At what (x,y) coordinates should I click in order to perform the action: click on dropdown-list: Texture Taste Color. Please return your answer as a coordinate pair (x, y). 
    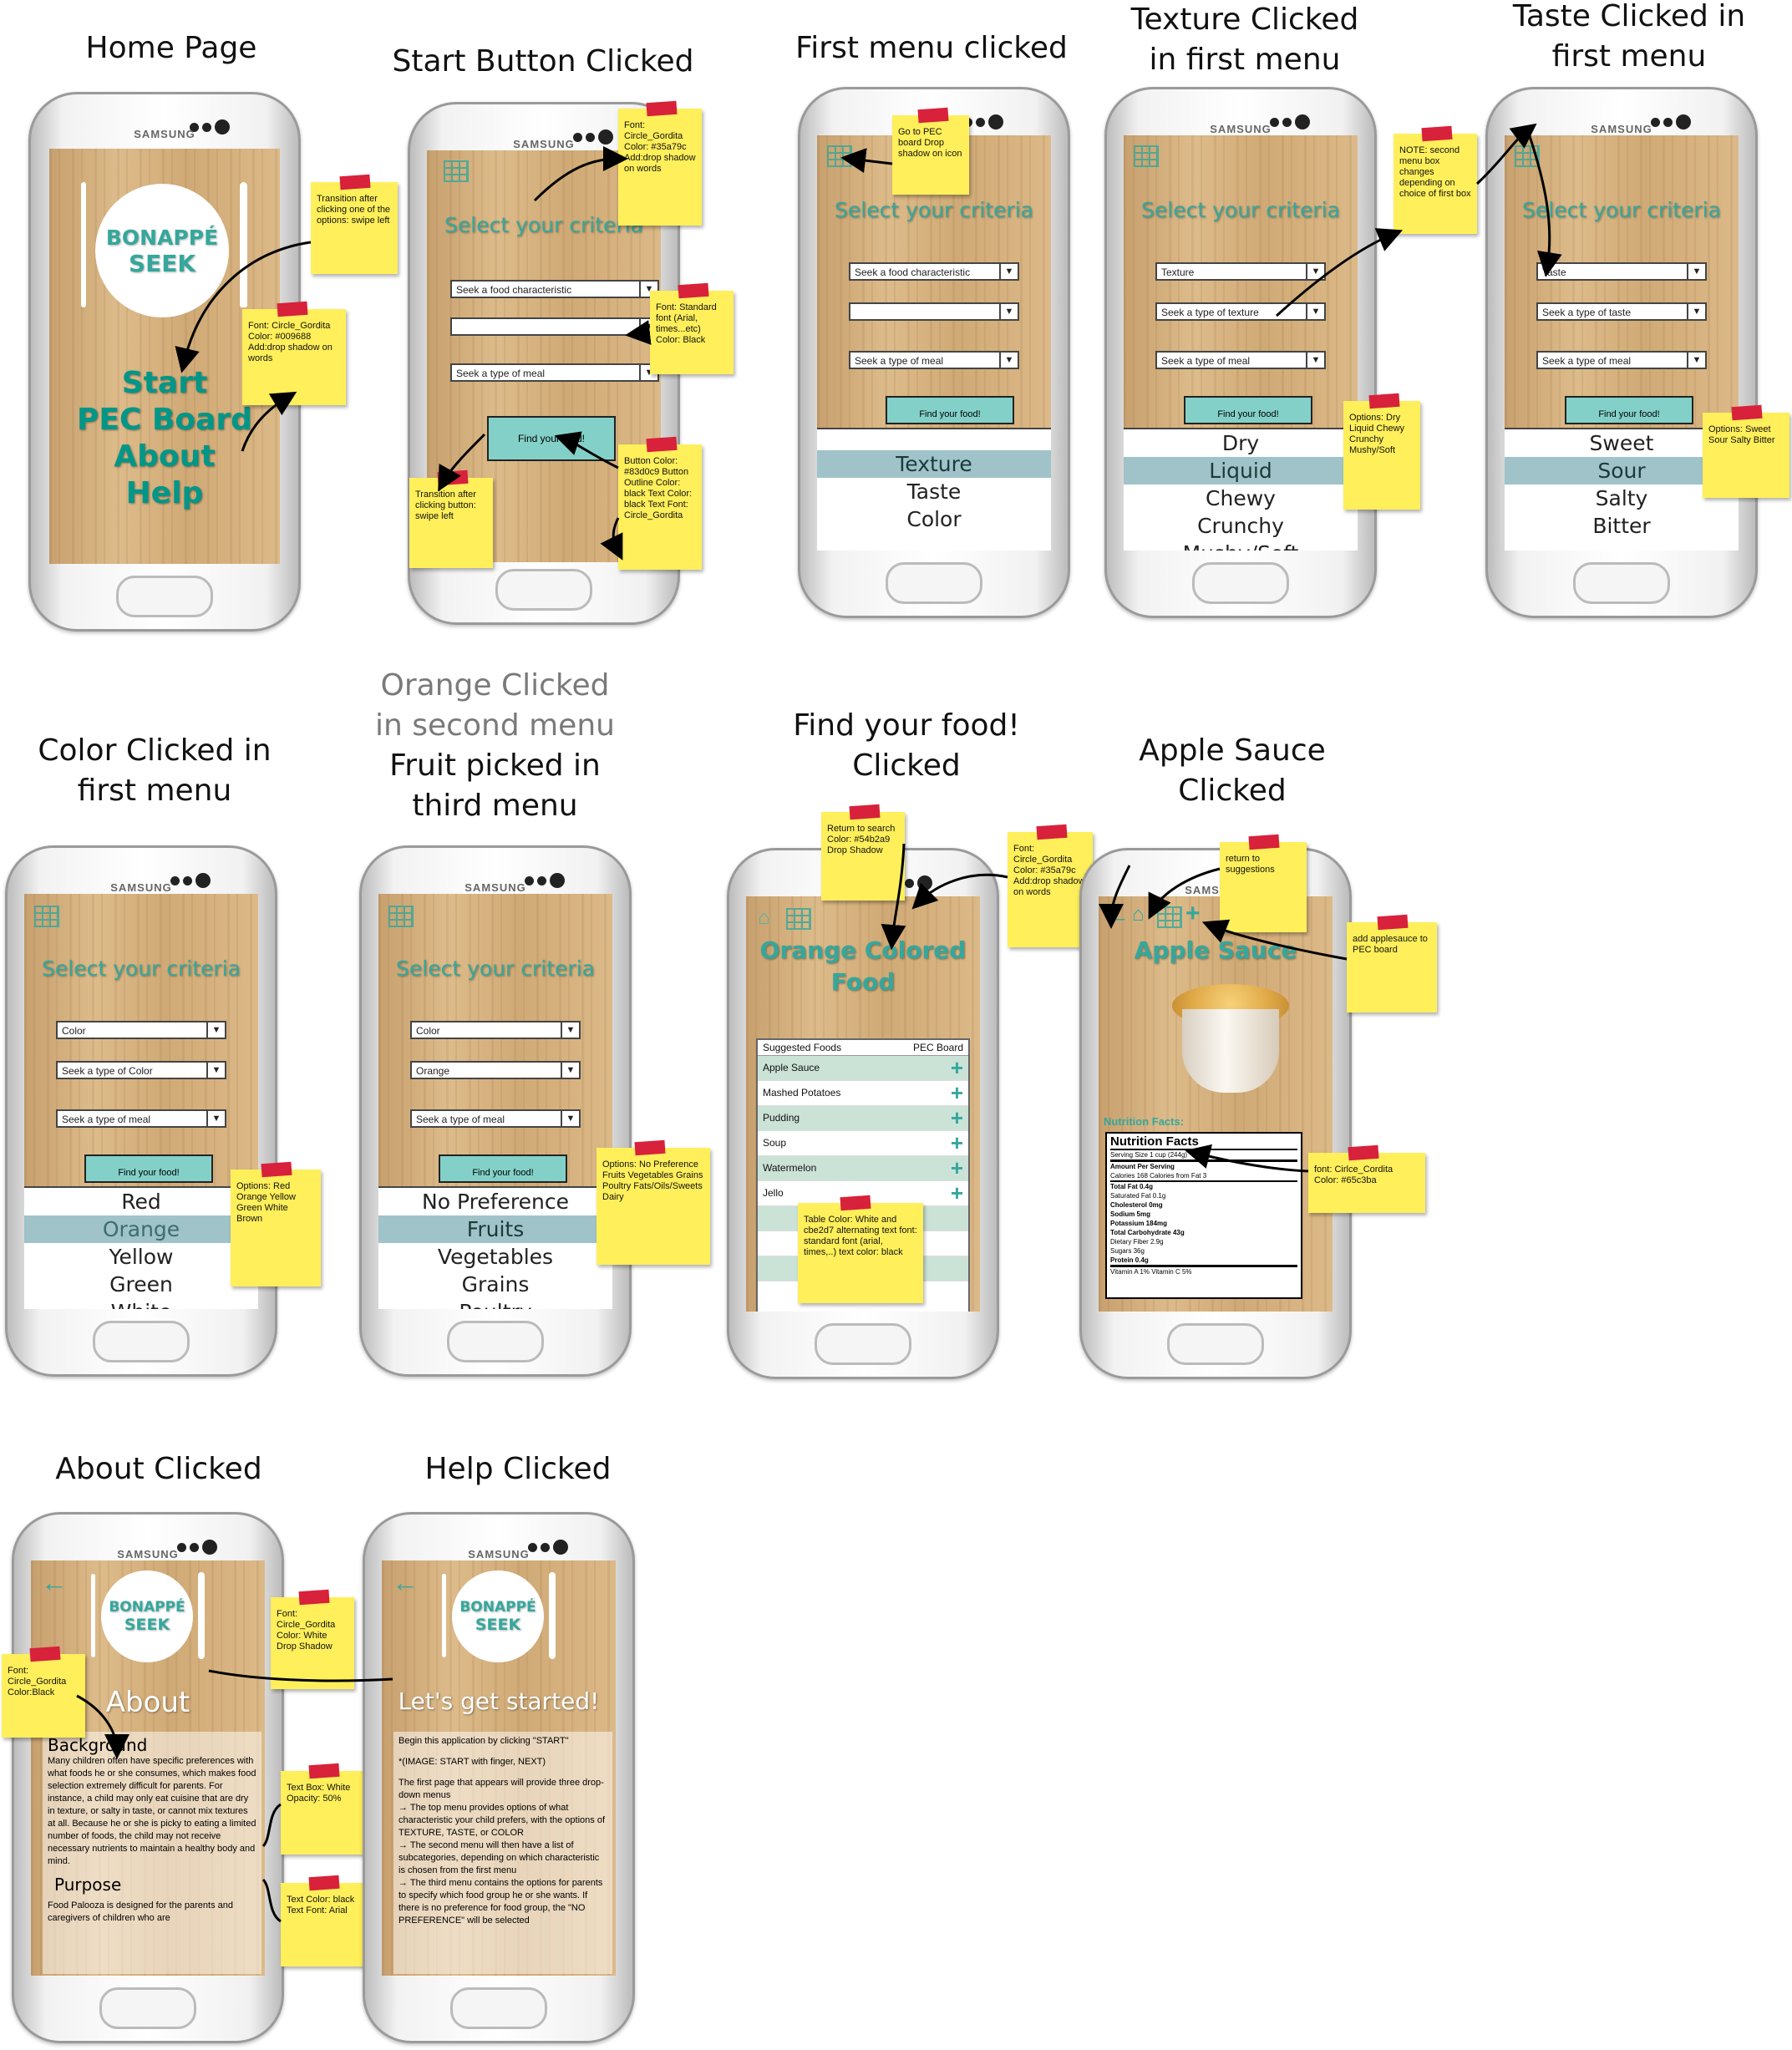
    Looking at the image, I should click on (934, 490).